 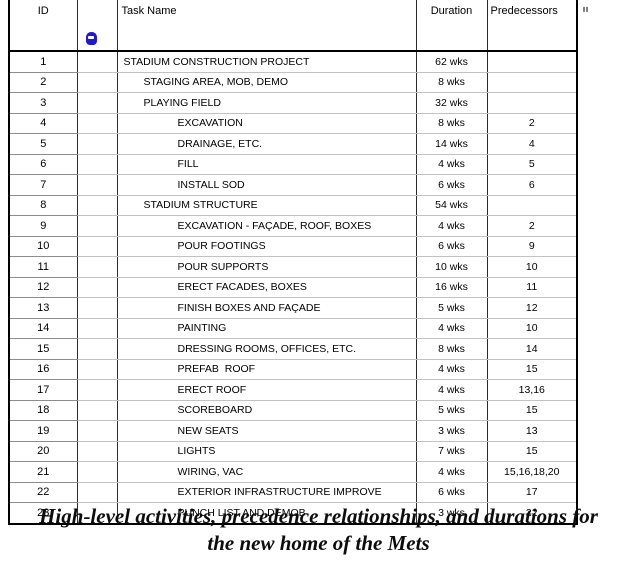 I want to click on cell-duration: 32 wks, so click(x=452, y=103).